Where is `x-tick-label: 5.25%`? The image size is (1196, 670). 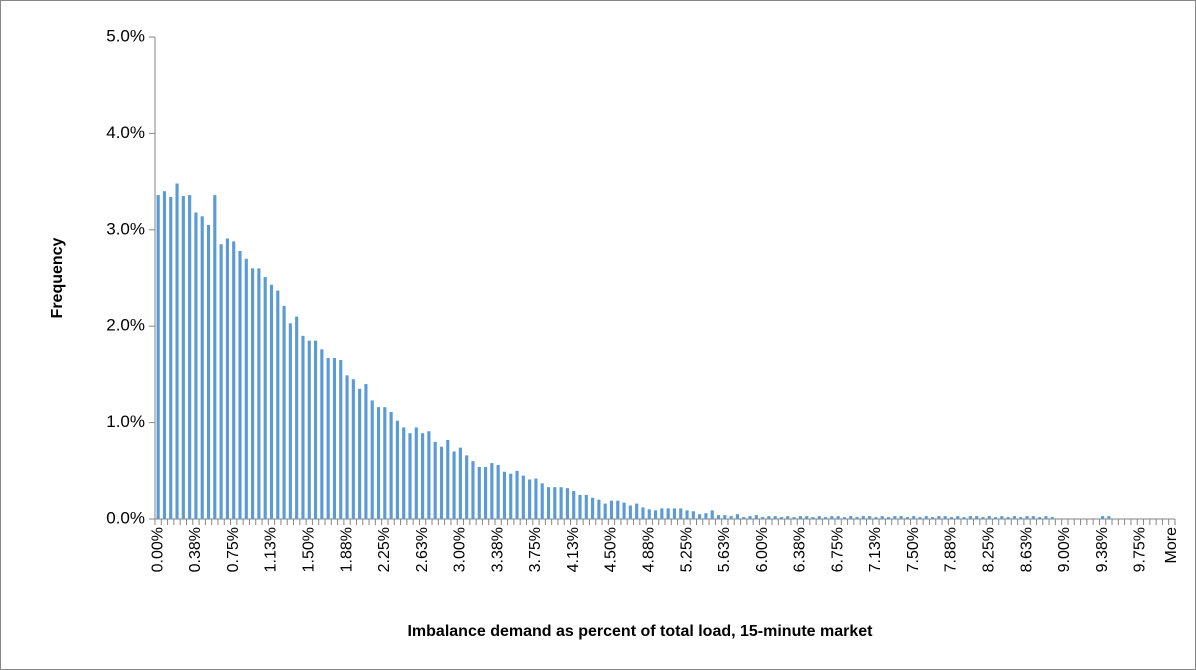 x-tick-label: 5.25% is located at coordinates (686, 549).